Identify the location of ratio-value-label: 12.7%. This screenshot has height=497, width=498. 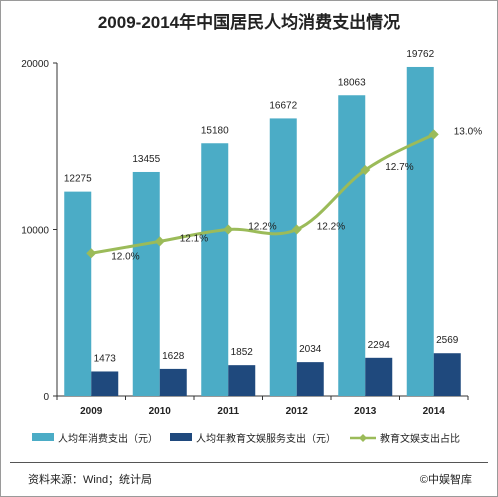
(399, 167).